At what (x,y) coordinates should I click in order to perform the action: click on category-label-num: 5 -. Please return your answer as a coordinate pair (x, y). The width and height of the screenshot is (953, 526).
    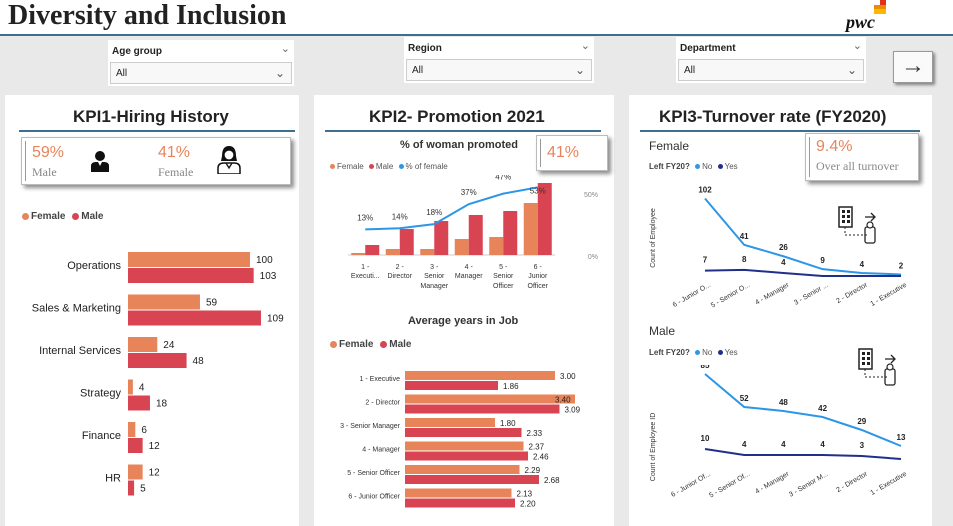
    Looking at the image, I should click on (503, 267).